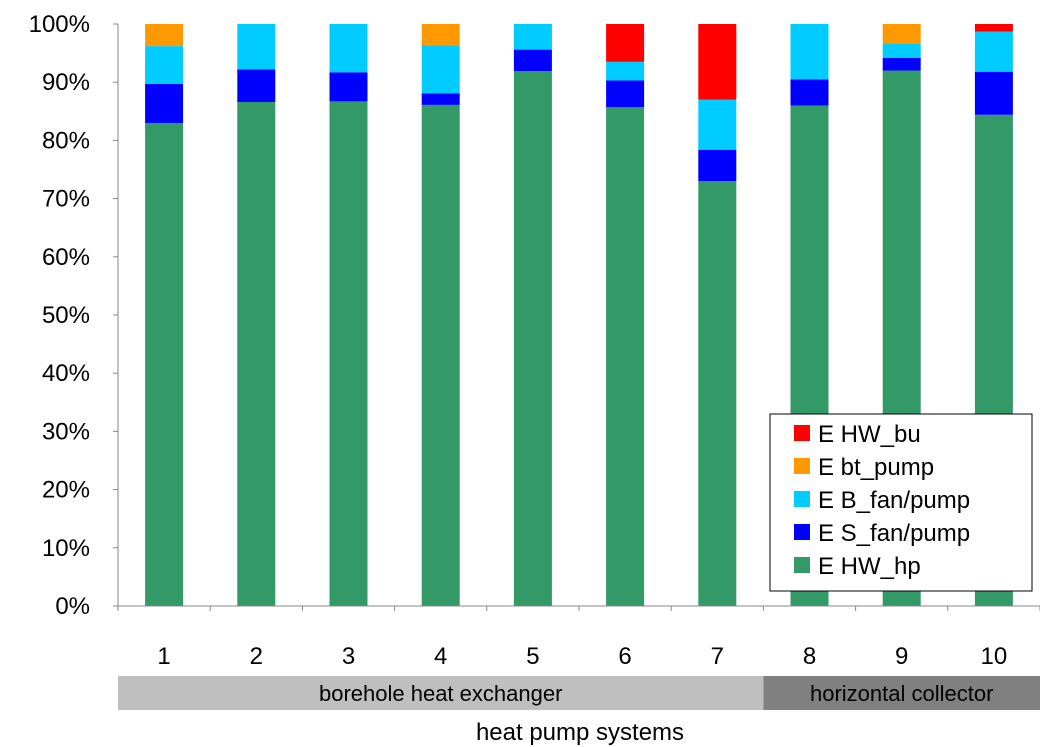  Describe the element at coordinates (624, 656) in the screenshot. I see `x-tick-label: 6` at that location.